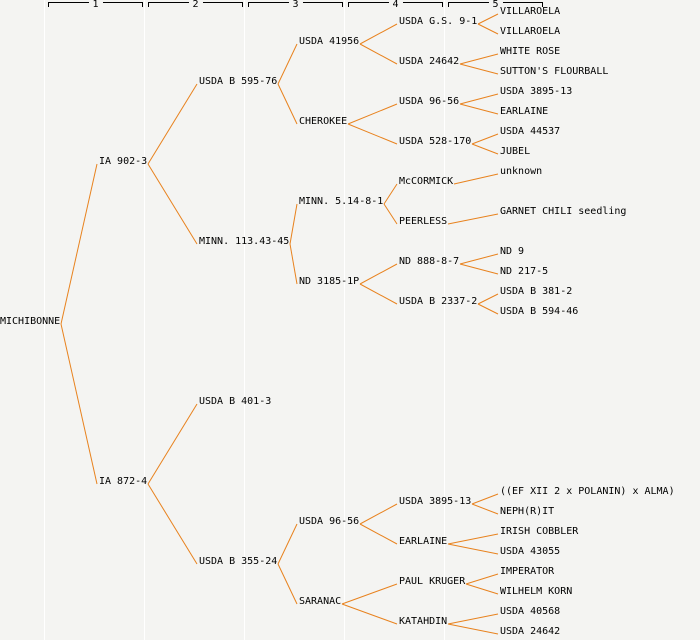 Image resolution: width=700 pixels, height=640 pixels. I want to click on pedigree-edge-usda_96_56_b-usda_3895_13_b, so click(378, 514).